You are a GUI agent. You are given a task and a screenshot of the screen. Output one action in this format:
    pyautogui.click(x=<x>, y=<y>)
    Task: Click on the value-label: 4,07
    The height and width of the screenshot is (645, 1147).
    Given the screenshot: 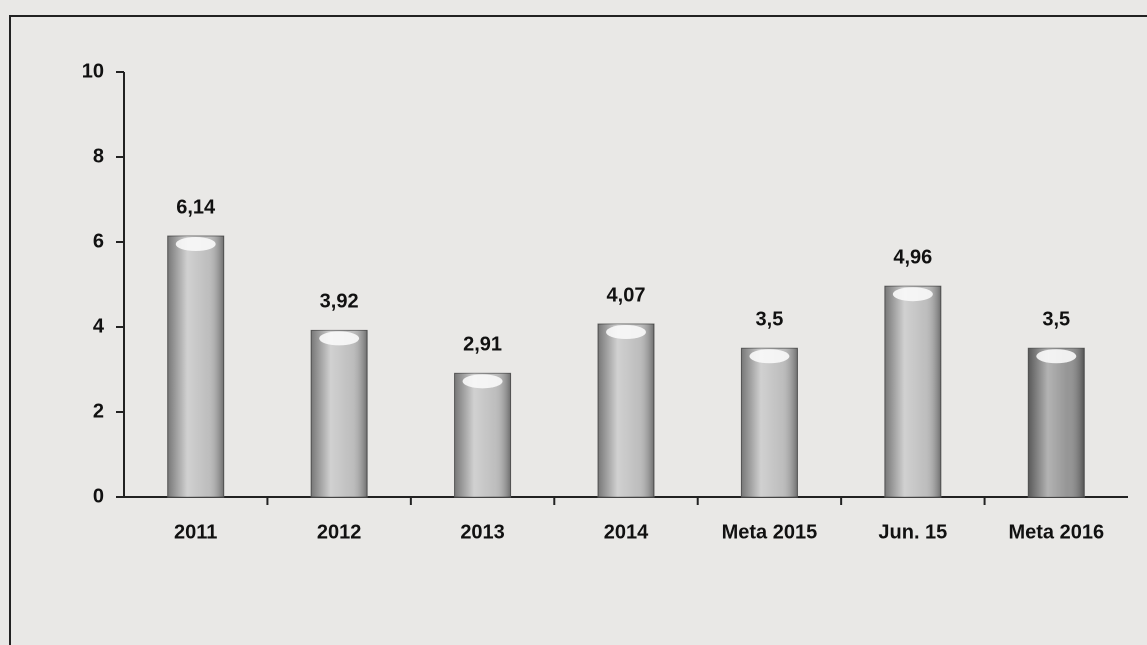 What is the action you would take?
    pyautogui.click(x=626, y=295)
    